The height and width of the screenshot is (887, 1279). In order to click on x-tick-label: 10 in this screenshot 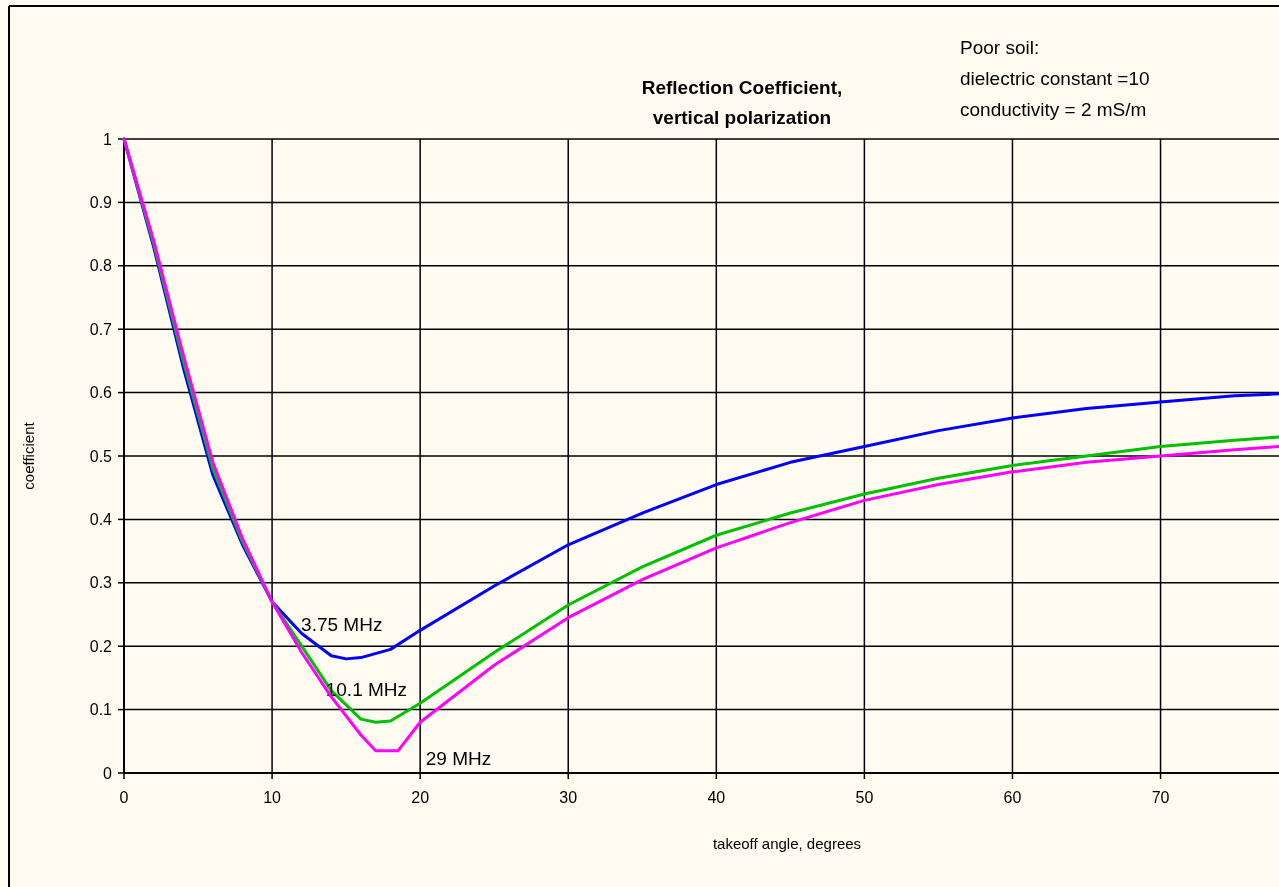, I will do `click(272, 797)`.